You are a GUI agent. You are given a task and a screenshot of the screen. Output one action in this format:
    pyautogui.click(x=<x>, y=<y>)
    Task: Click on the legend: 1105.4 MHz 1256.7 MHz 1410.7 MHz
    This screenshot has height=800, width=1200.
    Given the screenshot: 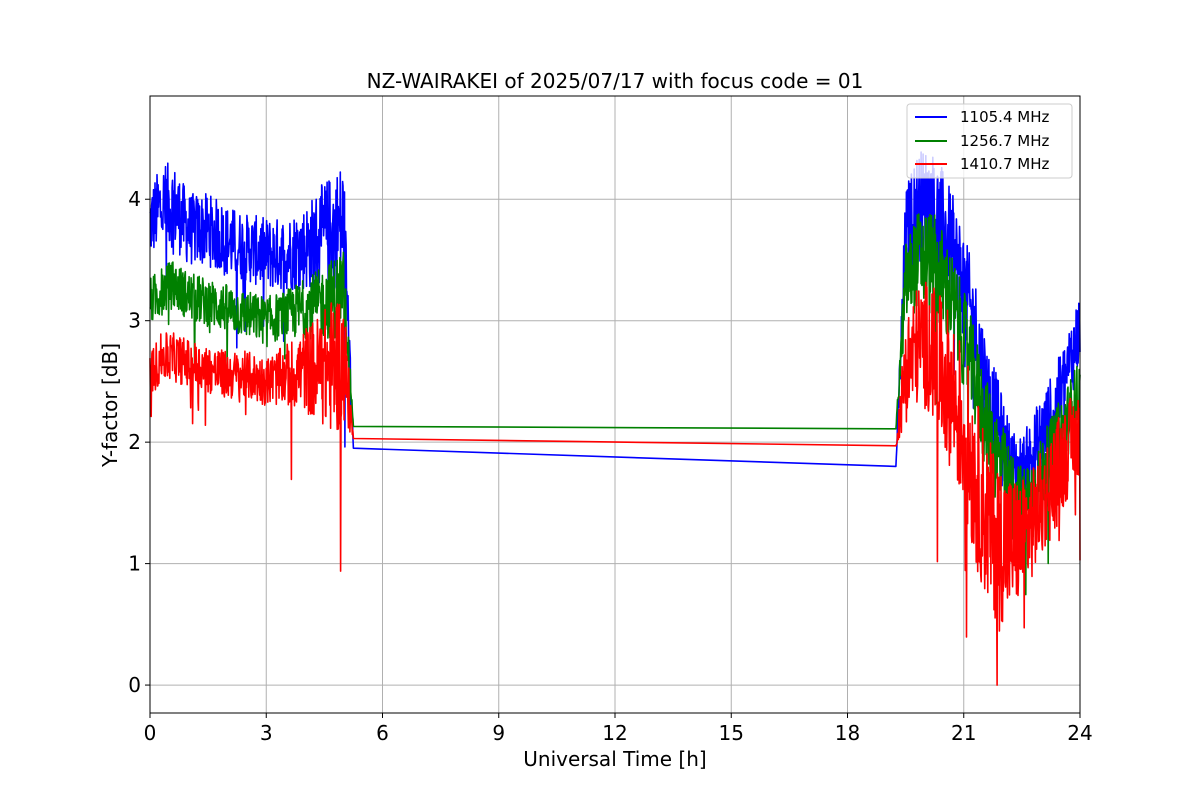 What is the action you would take?
    pyautogui.click(x=989, y=141)
    